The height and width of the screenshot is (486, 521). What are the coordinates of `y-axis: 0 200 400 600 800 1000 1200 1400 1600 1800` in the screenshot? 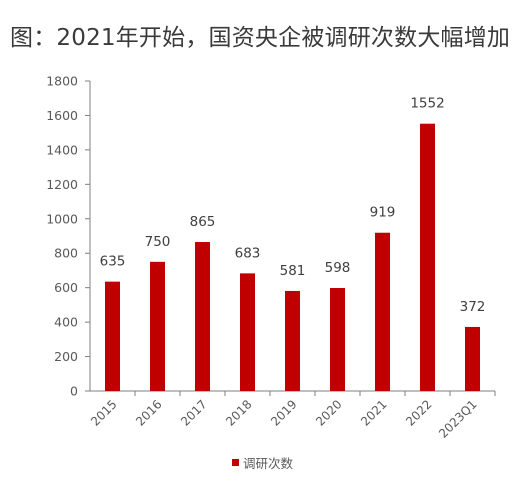 It's located at (68, 236).